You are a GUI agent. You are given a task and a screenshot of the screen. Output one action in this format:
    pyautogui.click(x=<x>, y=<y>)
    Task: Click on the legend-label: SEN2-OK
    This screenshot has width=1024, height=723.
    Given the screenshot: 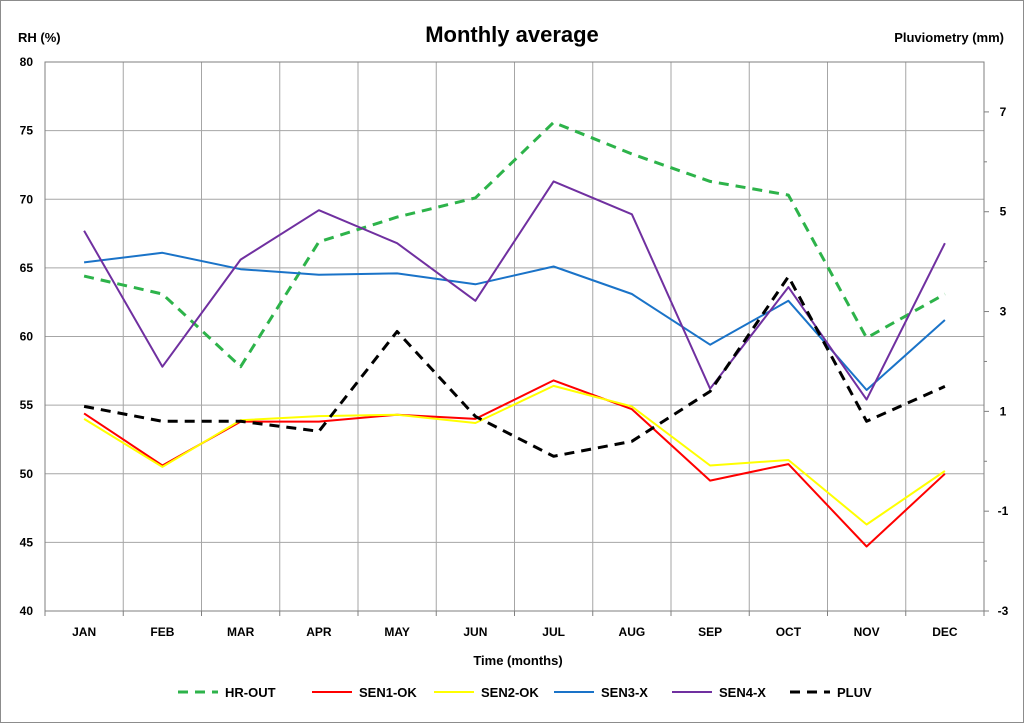 What is the action you would take?
    pyautogui.click(x=510, y=692)
    